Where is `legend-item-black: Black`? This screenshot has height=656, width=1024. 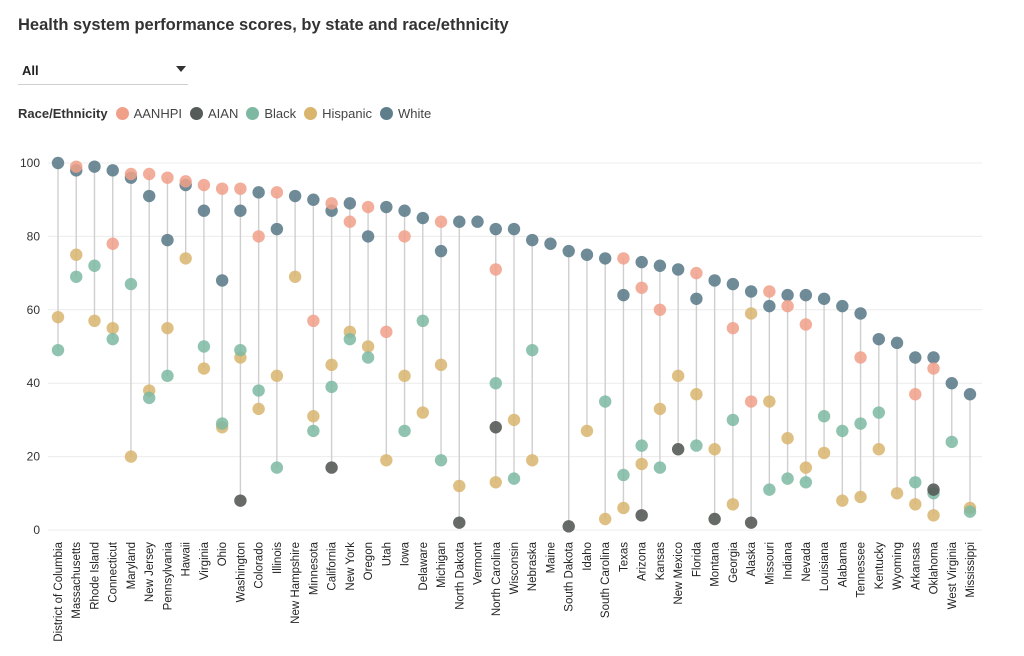
legend-item-black: Black is located at coordinates (271, 113).